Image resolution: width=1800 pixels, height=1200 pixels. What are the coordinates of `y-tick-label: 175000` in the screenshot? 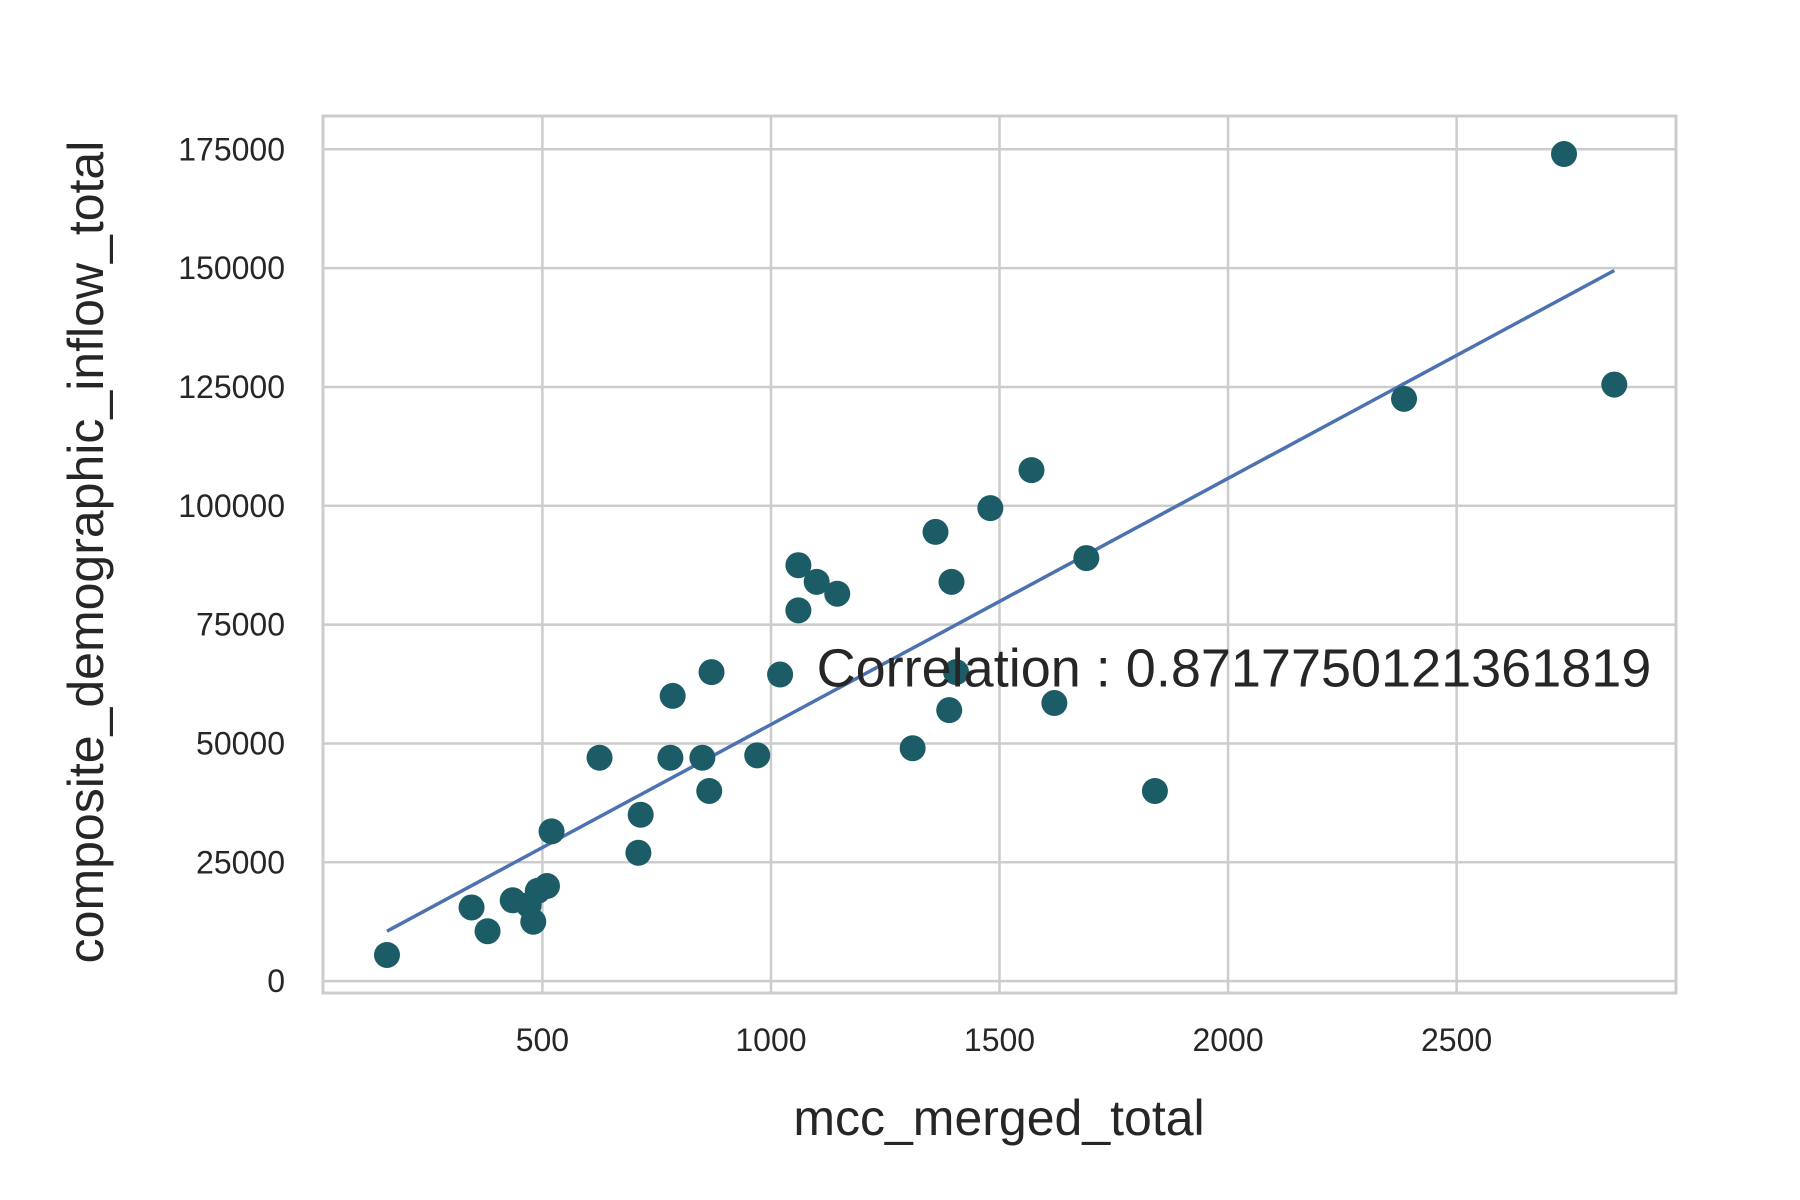 It's located at (231, 149).